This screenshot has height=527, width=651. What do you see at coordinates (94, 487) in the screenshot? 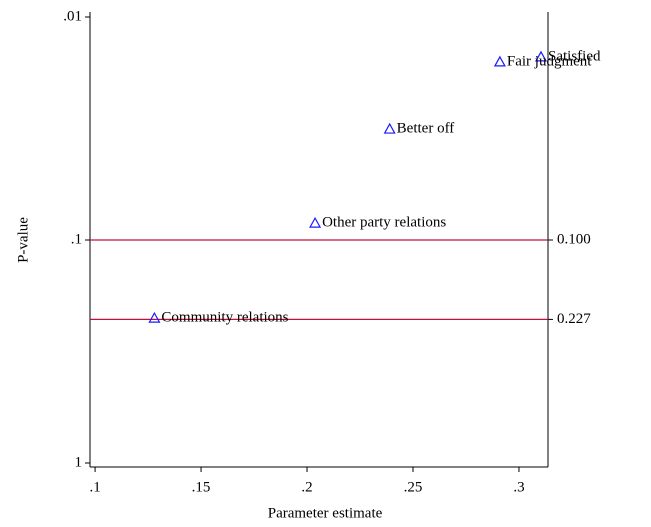
I see `x-tick-label: .1` at bounding box center [94, 487].